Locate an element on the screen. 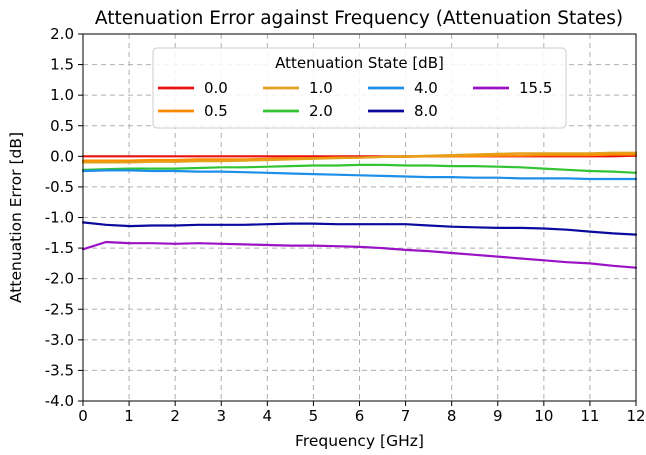 The width and height of the screenshot is (646, 455). legend-label-1.0: 1.0 is located at coordinates (321, 88).